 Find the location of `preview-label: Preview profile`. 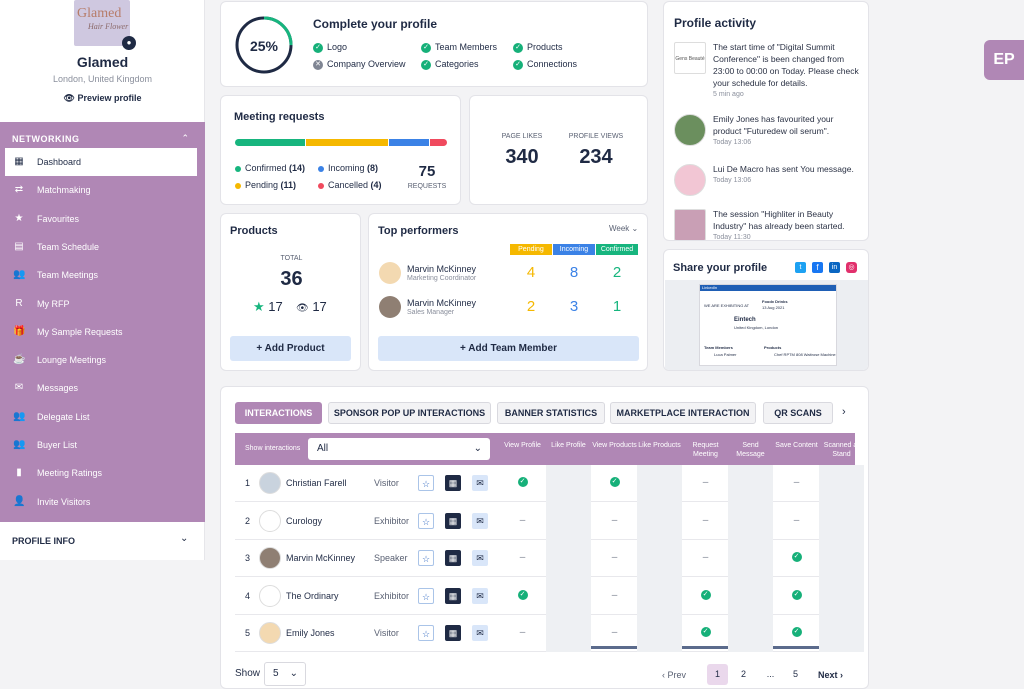

preview-label: Preview profile is located at coordinates (109, 98).